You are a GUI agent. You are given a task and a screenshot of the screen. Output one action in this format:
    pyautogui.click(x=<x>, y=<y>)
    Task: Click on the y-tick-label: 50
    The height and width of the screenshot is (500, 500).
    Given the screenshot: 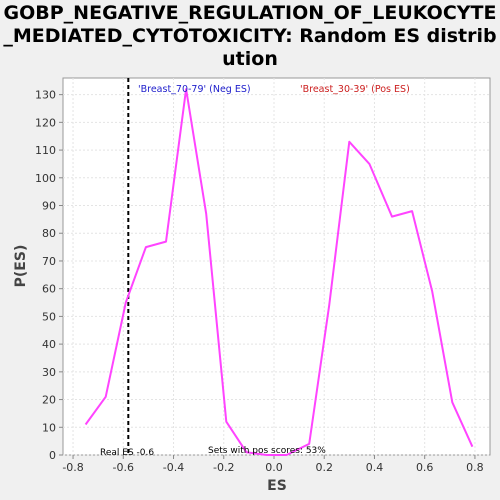 What is the action you would take?
    pyautogui.click(x=49, y=316)
    